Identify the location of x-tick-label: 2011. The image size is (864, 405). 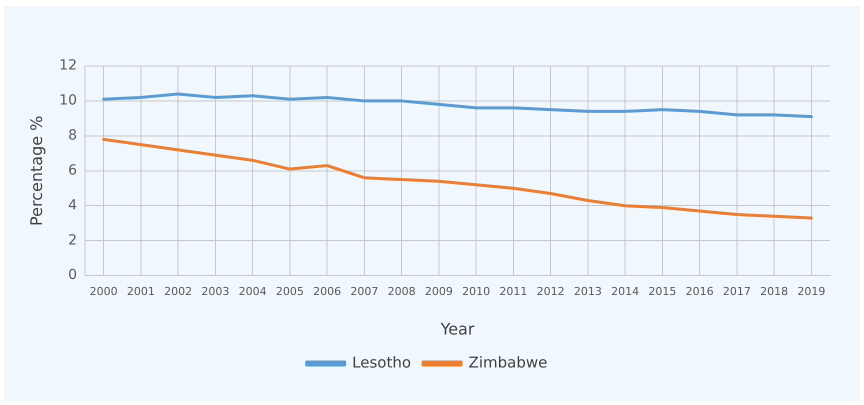
(513, 291).